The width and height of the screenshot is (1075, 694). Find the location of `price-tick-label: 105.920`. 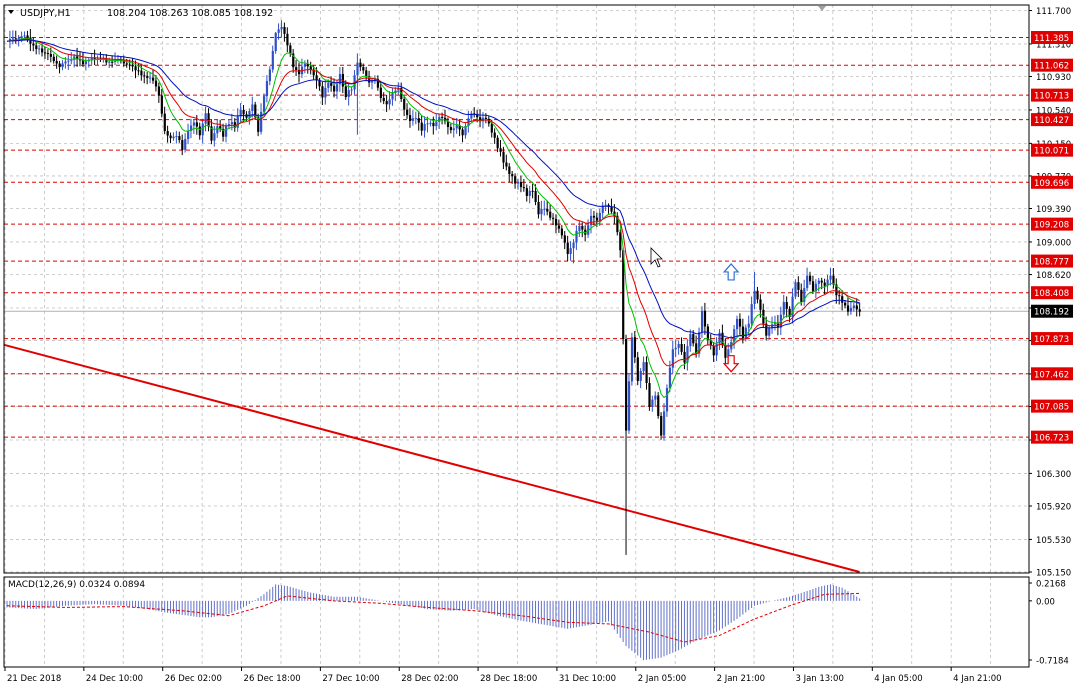

price-tick-label: 105.920 is located at coordinates (1053, 507).